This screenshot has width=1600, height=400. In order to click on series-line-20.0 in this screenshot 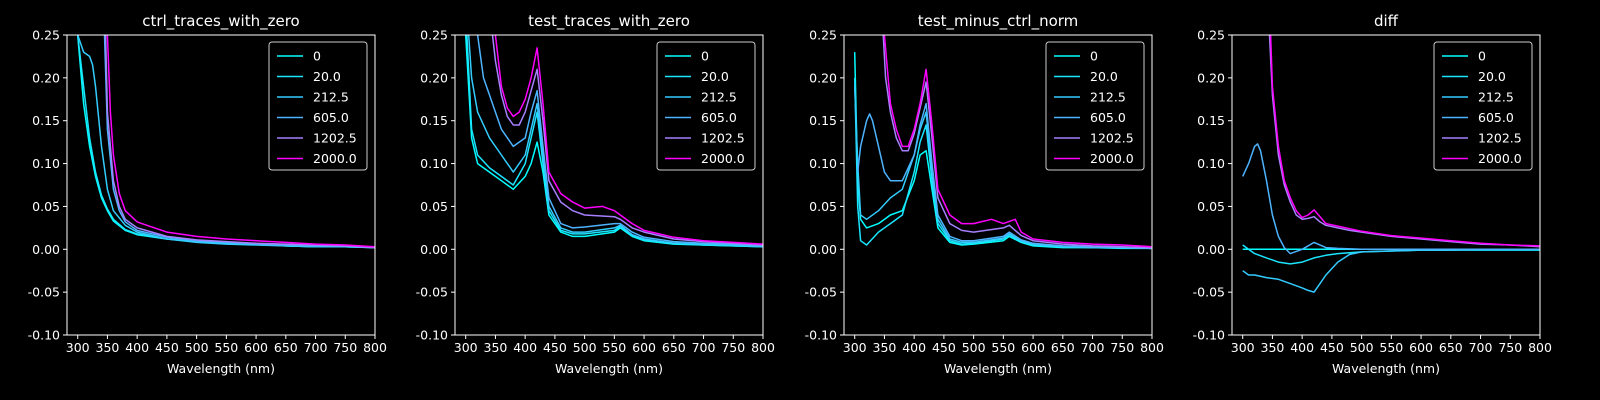, I will do `click(1391, 254)`.